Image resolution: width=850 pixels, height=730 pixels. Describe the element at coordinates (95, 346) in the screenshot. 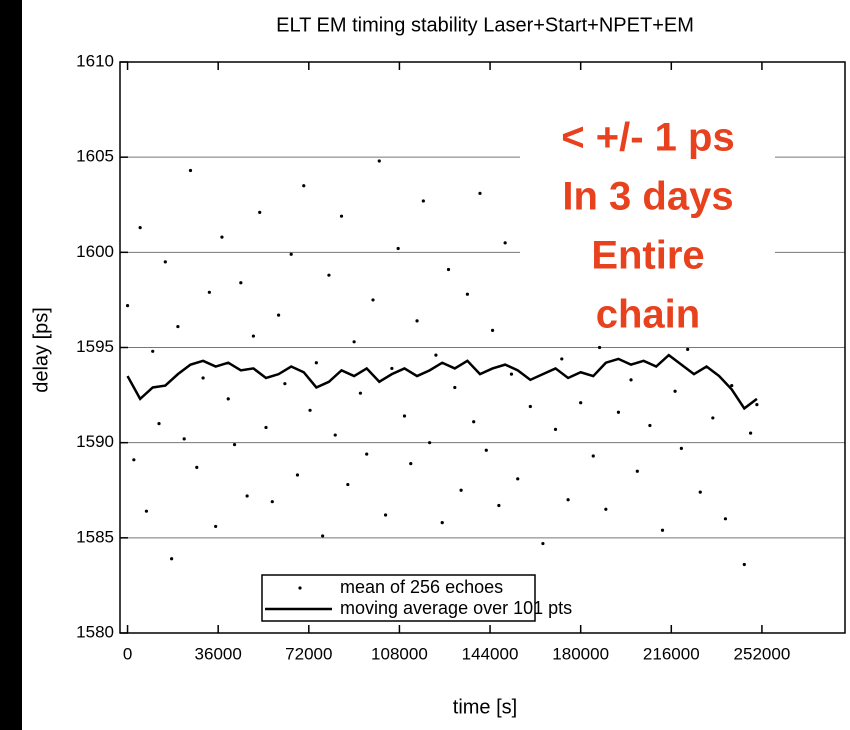

I see `y-tick-label: 1595` at that location.